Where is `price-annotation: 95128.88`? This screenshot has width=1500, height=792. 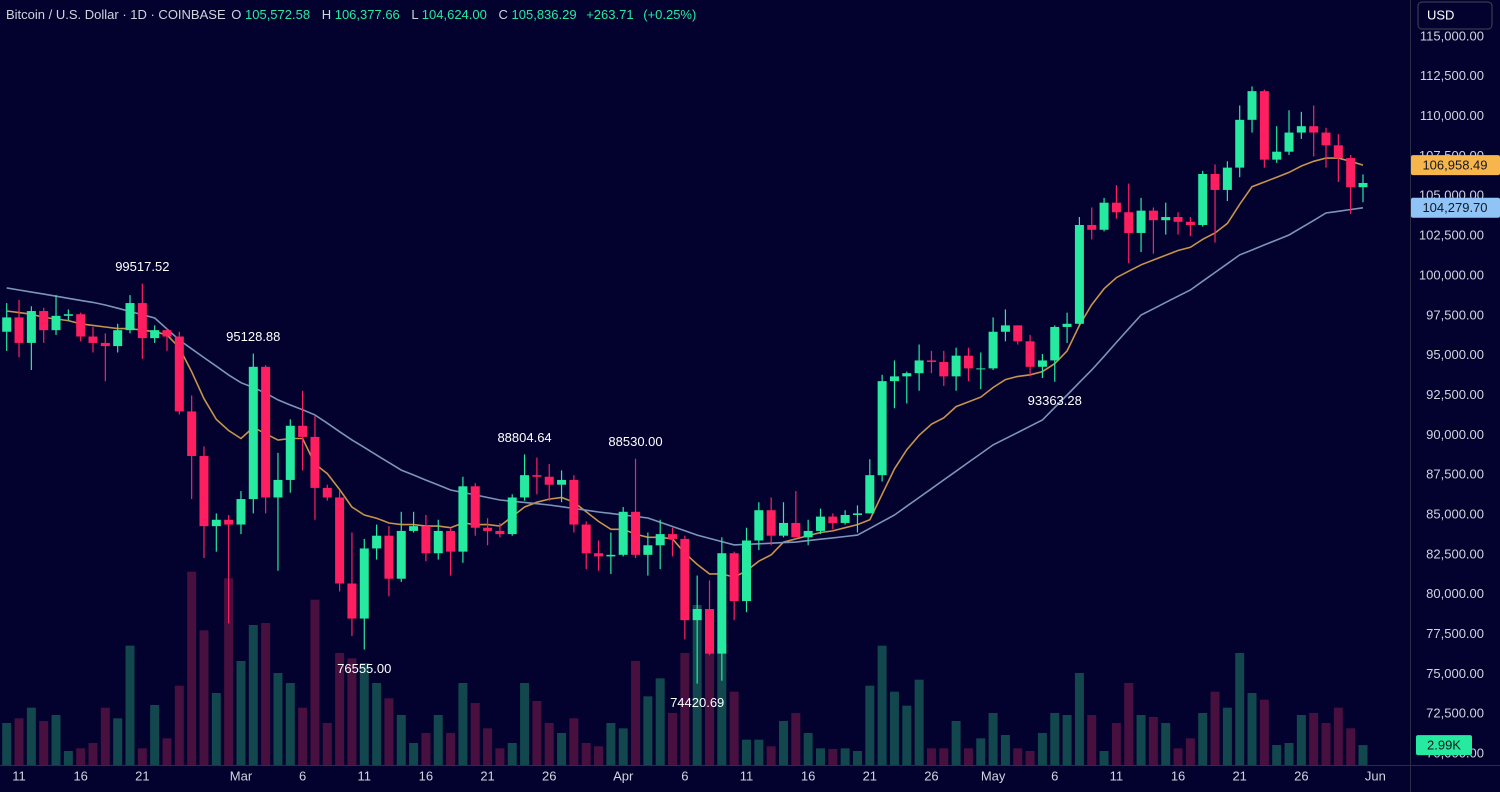
price-annotation: 95128.88 is located at coordinates (253, 336).